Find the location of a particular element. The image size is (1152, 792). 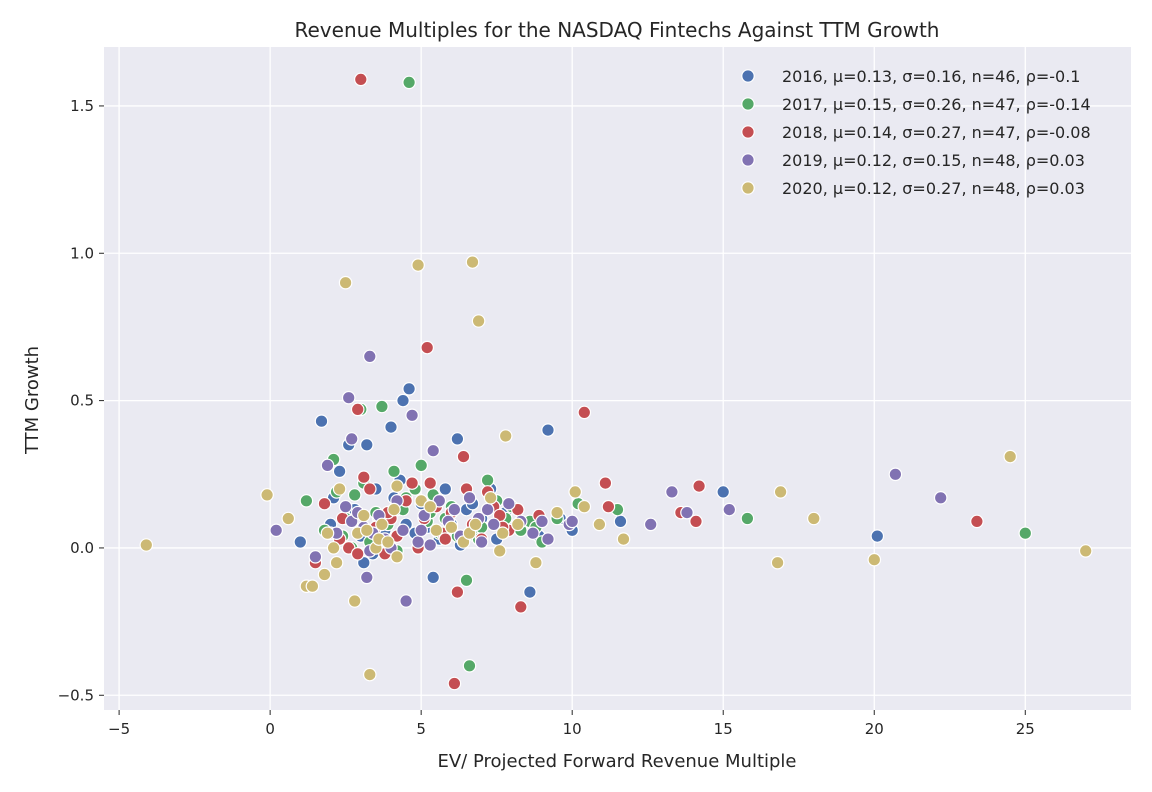

y-axis-label: TTM Growth is located at coordinates (32, 400).